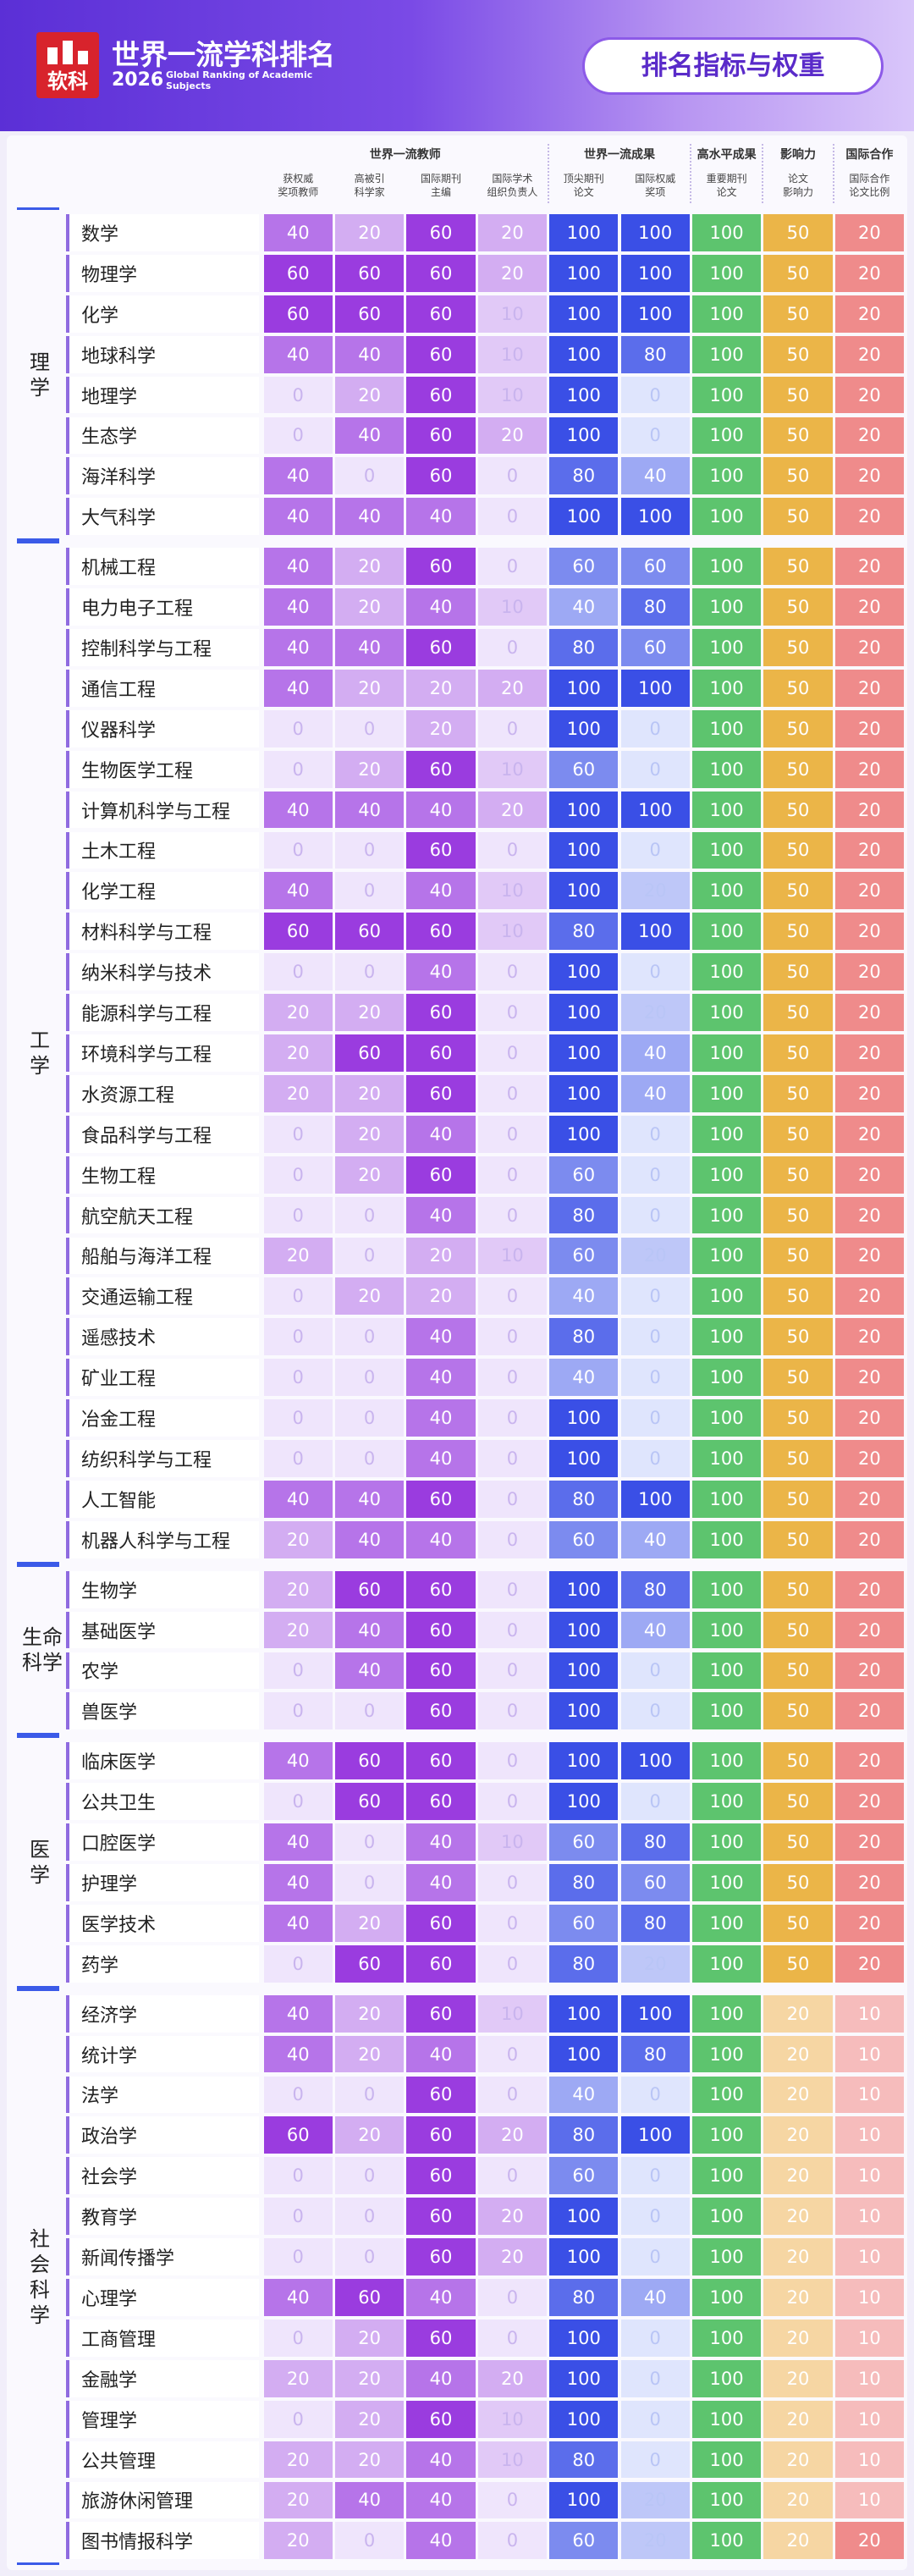 This screenshot has height=2576, width=914. Describe the element at coordinates (762, 174) in the screenshot. I see `group-separator` at that location.